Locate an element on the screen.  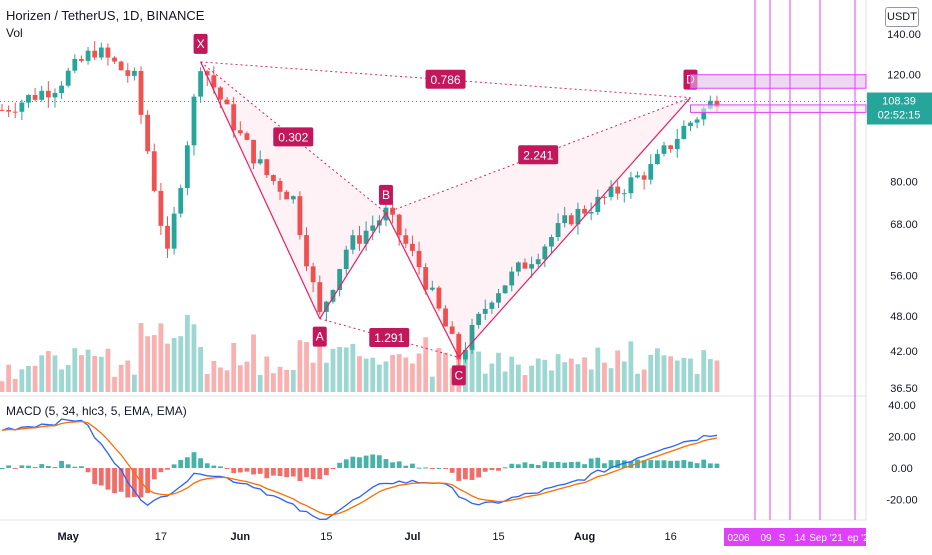
pattern-point-label: X is located at coordinates (201, 44).